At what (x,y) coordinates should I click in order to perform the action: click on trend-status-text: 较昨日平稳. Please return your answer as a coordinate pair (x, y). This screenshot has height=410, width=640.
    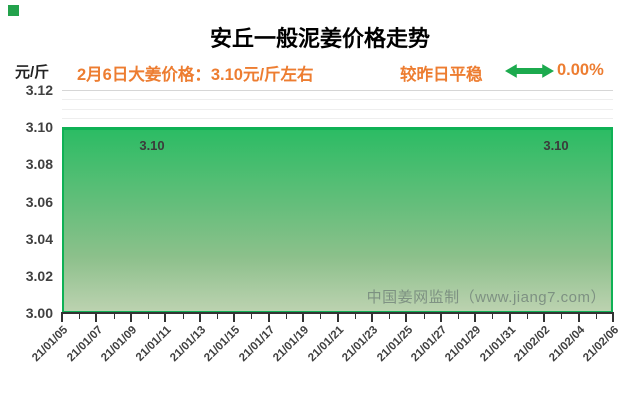
    Looking at the image, I should click on (441, 75).